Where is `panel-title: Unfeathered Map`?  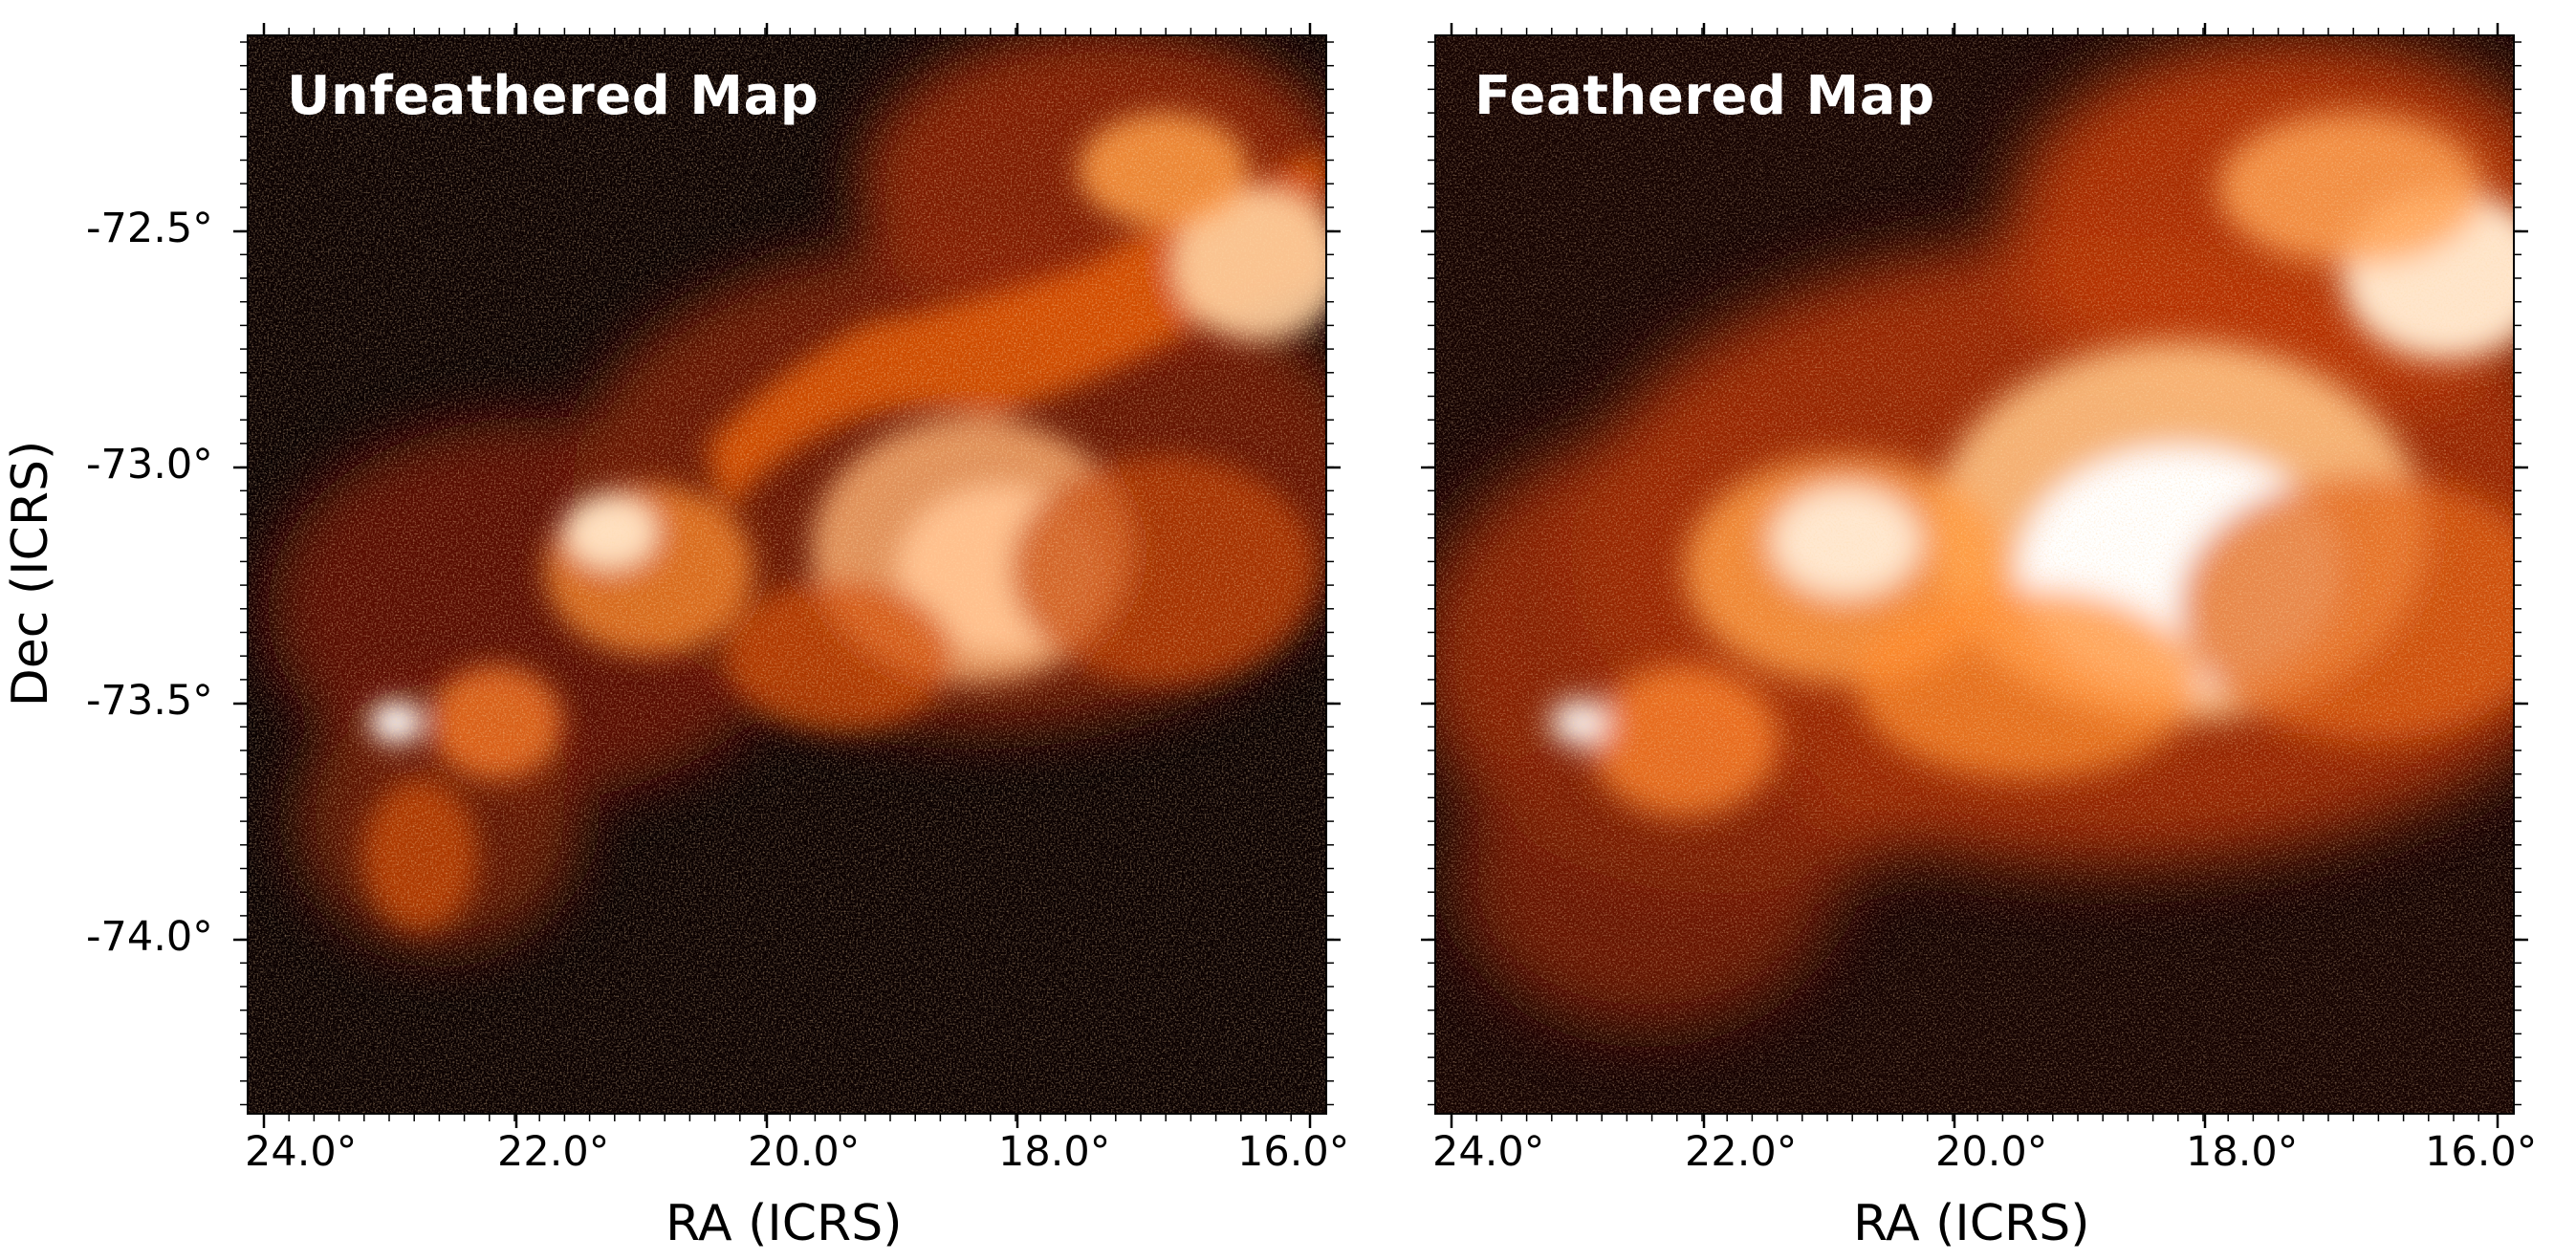 panel-title: Unfeathered Map is located at coordinates (553, 96).